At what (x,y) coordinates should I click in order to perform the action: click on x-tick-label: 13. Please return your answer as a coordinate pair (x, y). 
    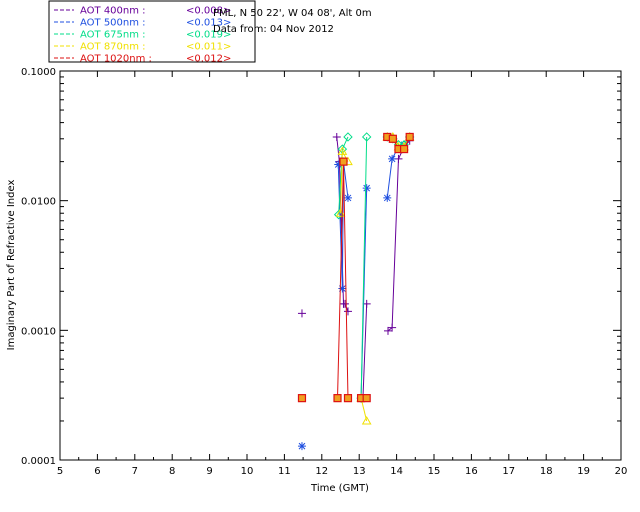
    Looking at the image, I should click on (359, 471).